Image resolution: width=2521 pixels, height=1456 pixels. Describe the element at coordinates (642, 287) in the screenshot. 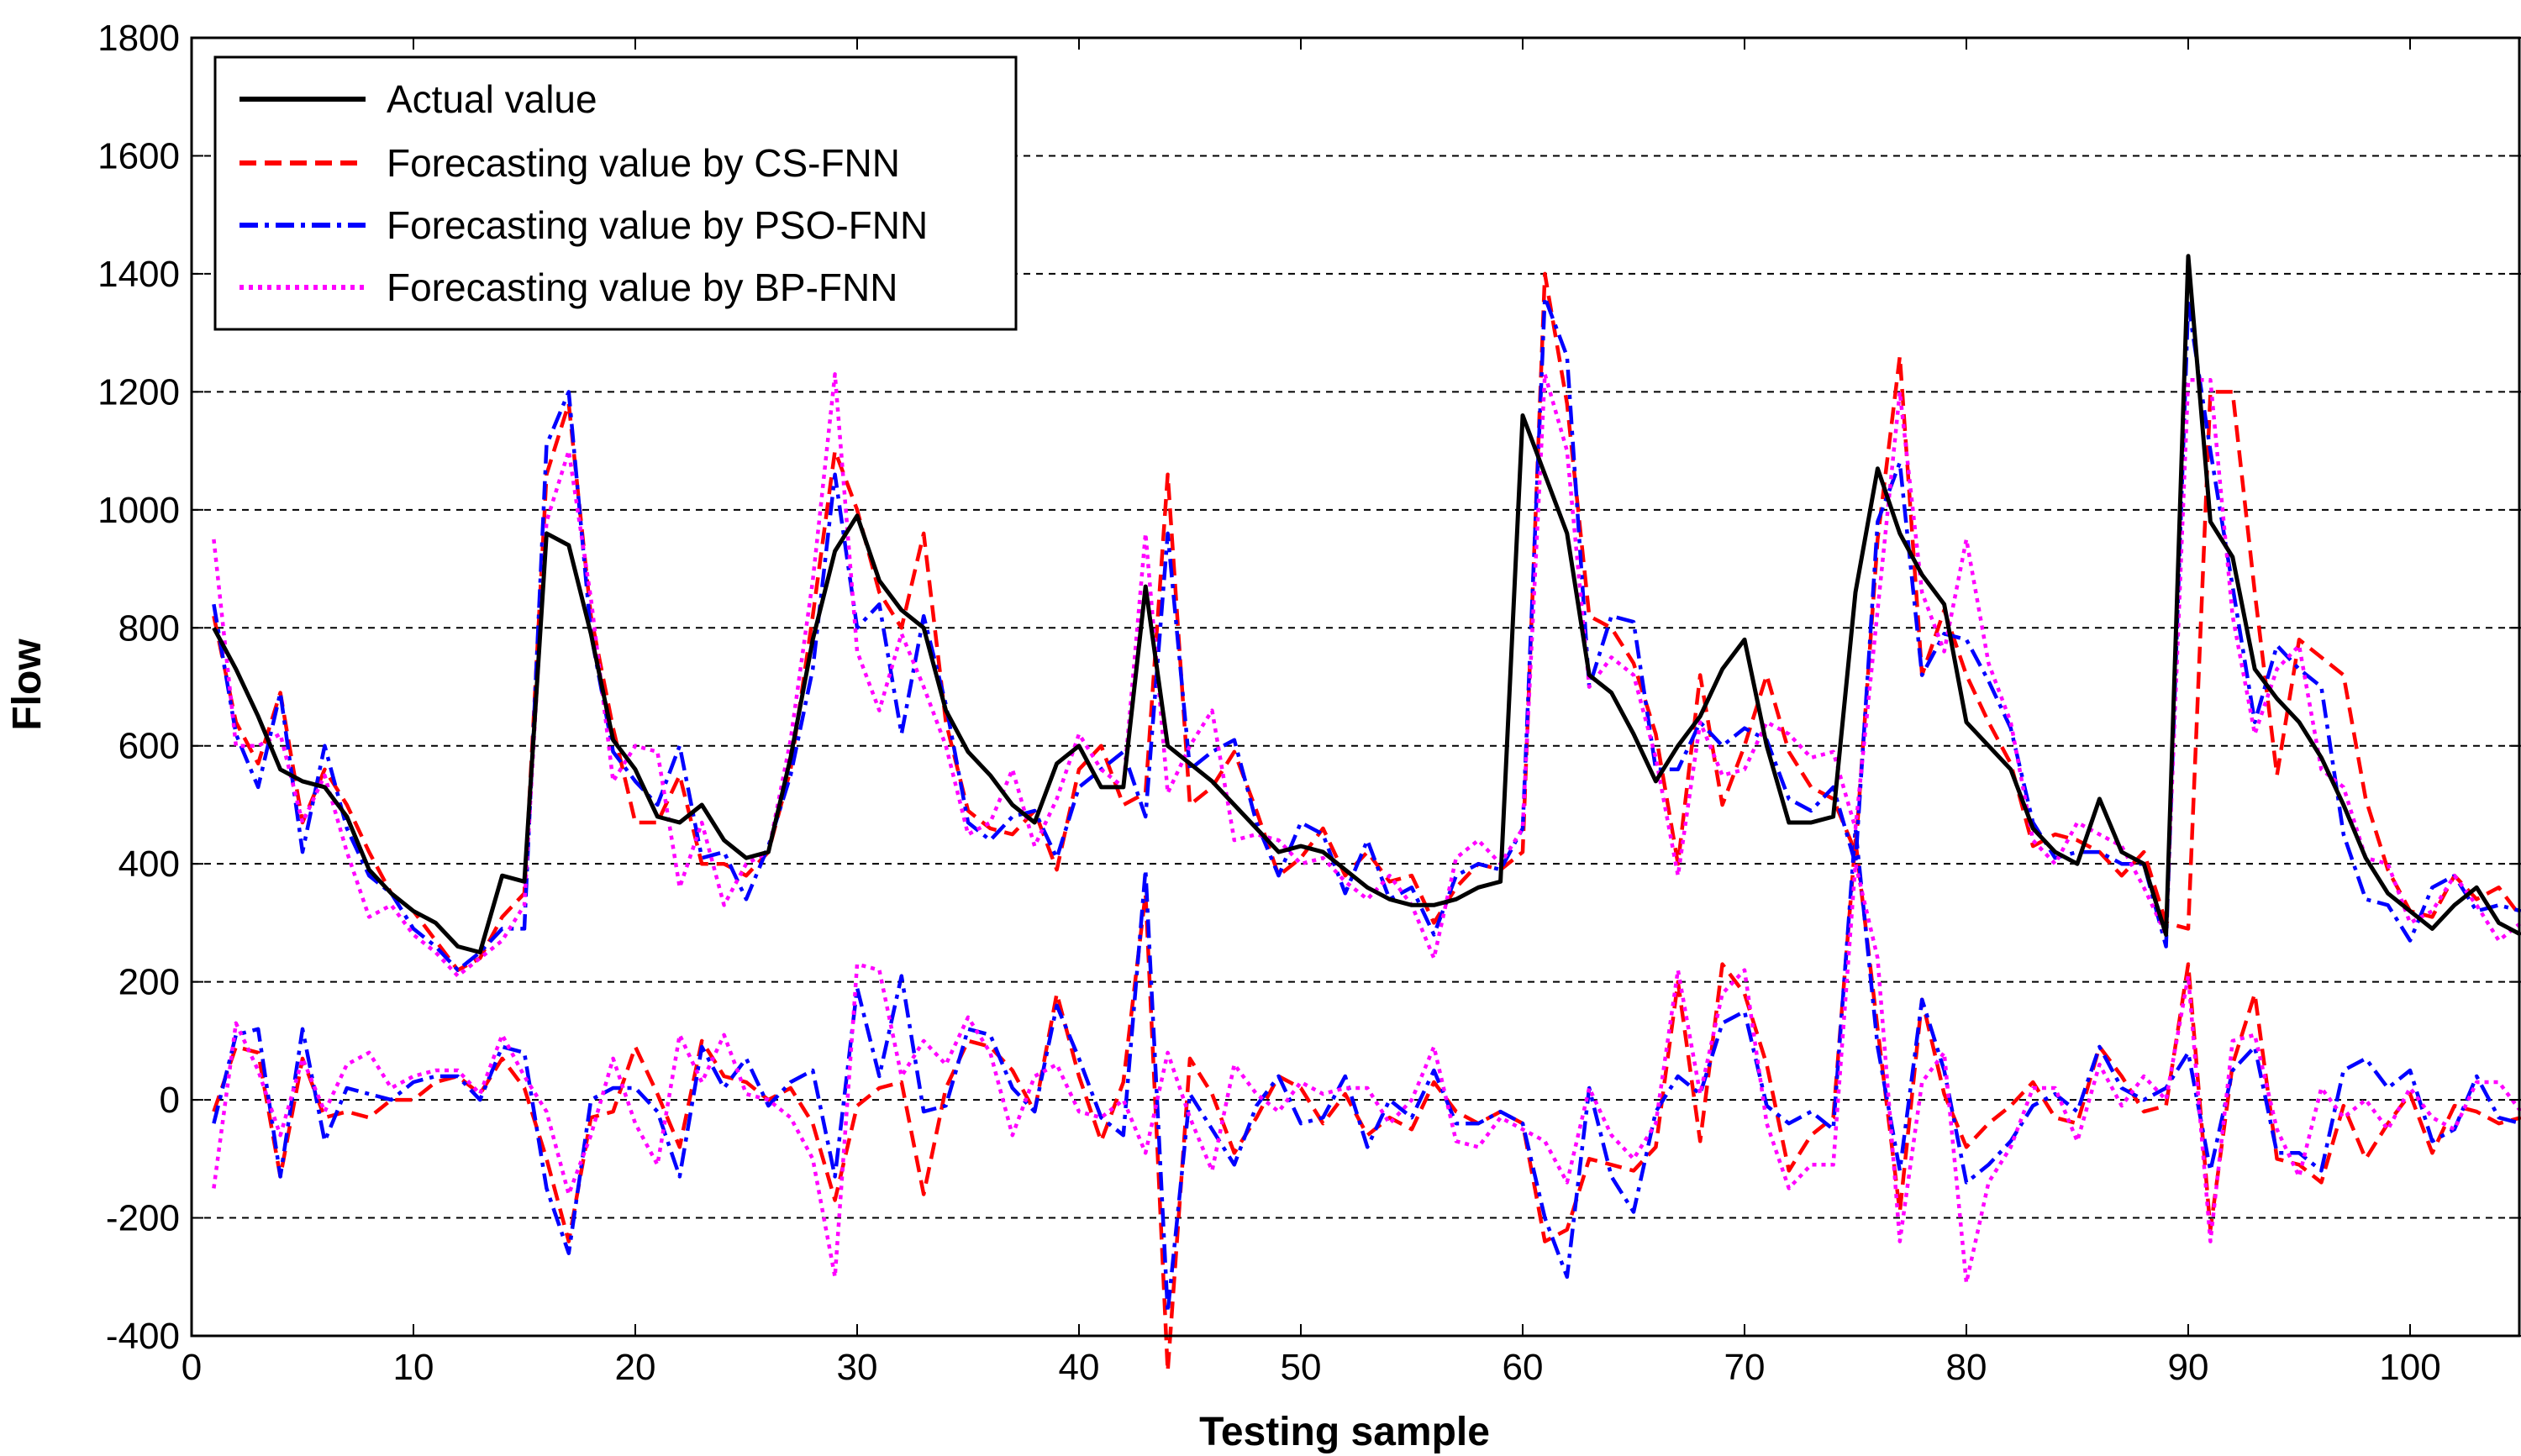

I see `legend-label-bp-fnn: Forecasting value by BP-FNN` at that location.